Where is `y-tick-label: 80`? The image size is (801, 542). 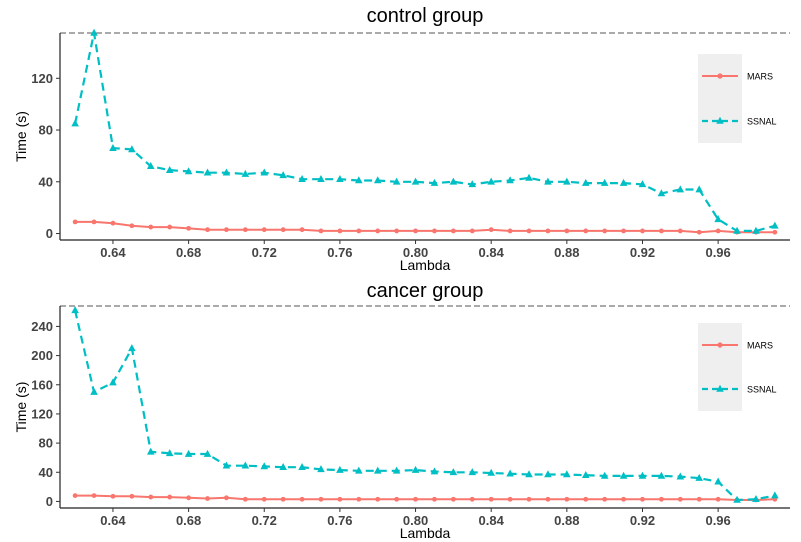
y-tick-label: 80 is located at coordinates (46, 130).